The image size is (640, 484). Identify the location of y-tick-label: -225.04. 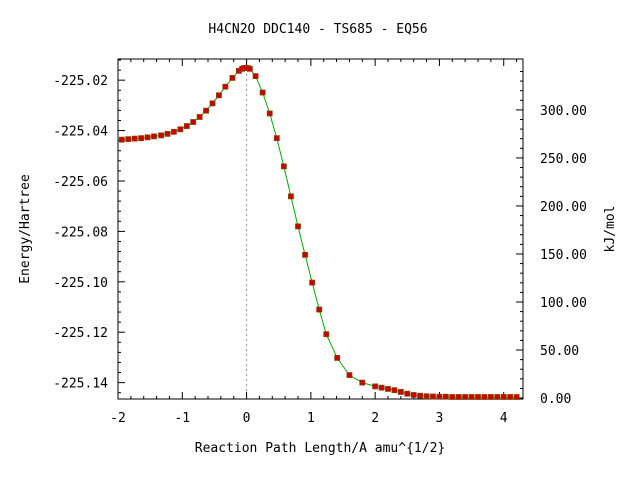
(80, 132).